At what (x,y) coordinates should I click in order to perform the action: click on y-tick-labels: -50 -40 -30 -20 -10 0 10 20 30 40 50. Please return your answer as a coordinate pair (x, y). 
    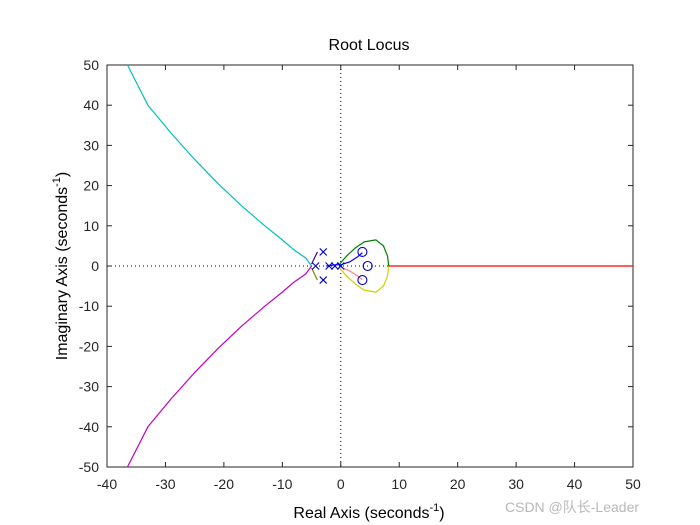
    Looking at the image, I should click on (89, 266).